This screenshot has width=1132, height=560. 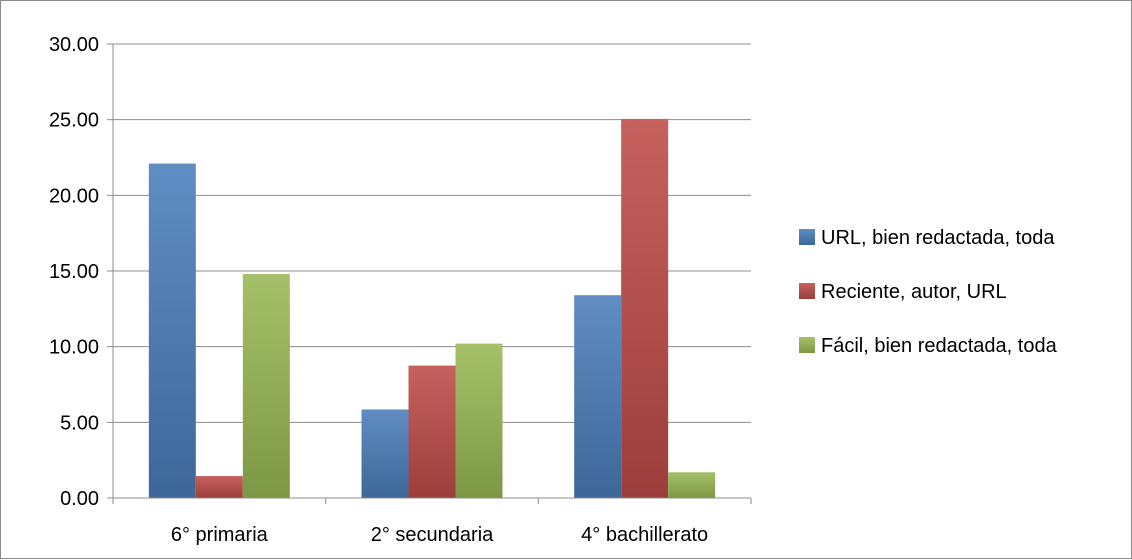 I want to click on y-tick-label: 0.00, so click(x=79, y=499).